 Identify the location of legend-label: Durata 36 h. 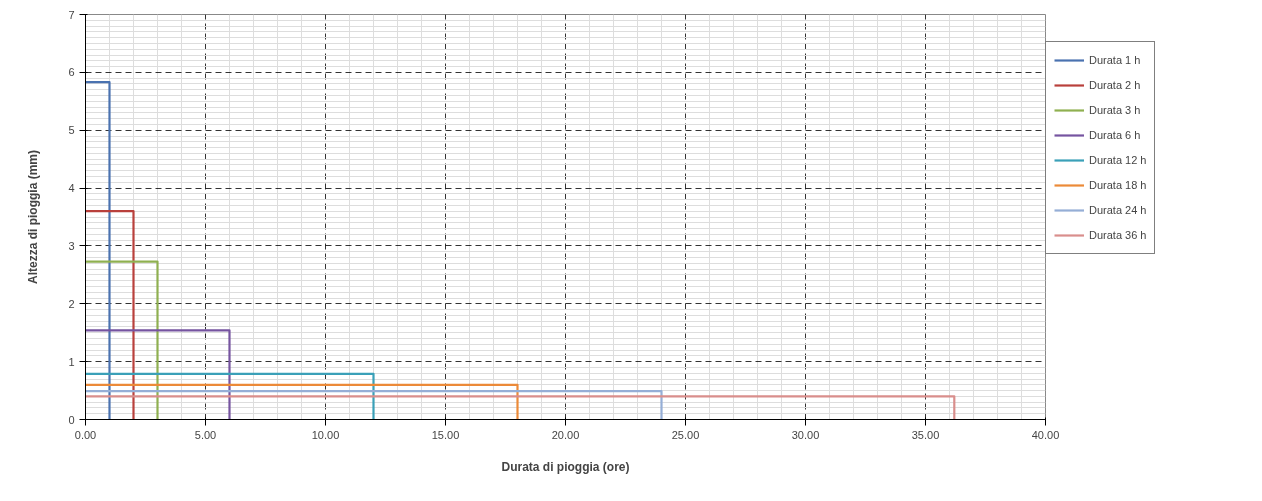
(1118, 235).